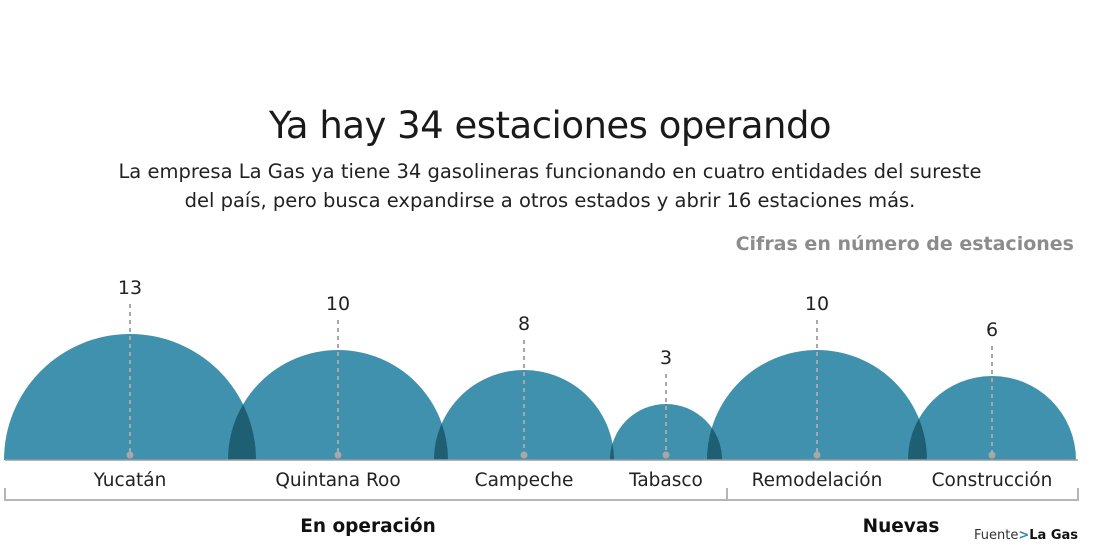 This screenshot has height=550, width=1100. I want to click on marker-dot-tabasco, so click(666, 455).